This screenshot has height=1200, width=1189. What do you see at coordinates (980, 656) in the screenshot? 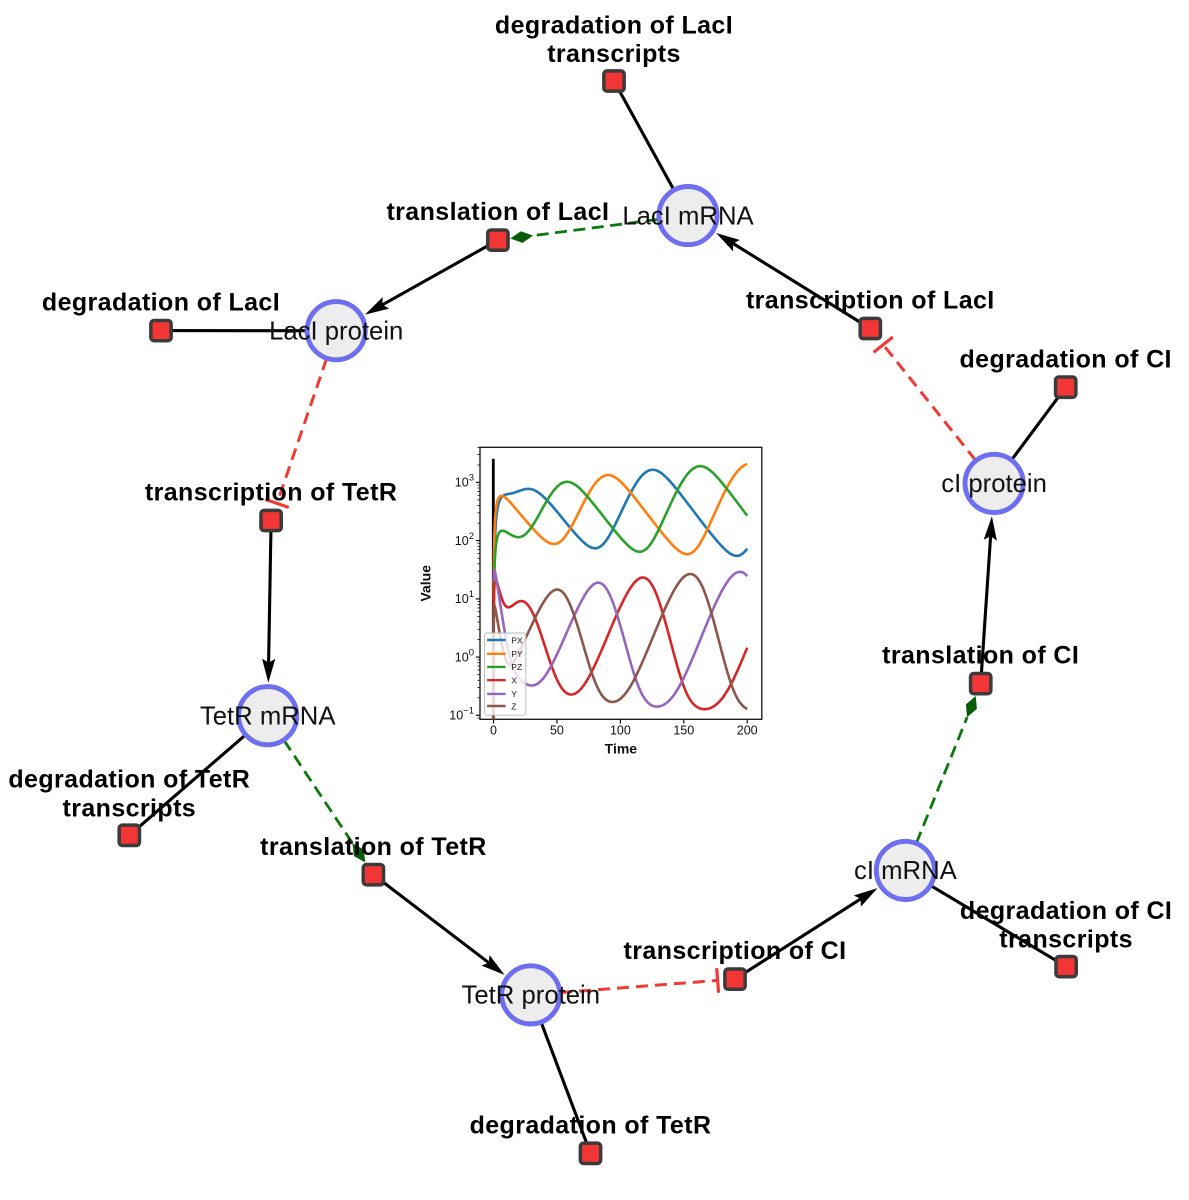
I see `svg-text: translation of CI` at bounding box center [980, 656].